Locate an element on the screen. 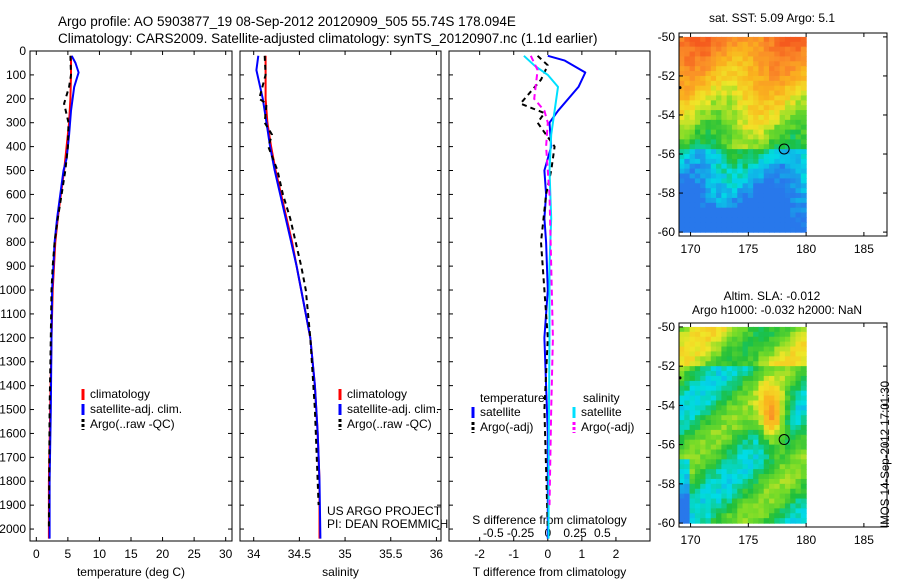 This screenshot has width=900, height=580. difference-series-s-argo-adj- is located at coordinates (541, 280).